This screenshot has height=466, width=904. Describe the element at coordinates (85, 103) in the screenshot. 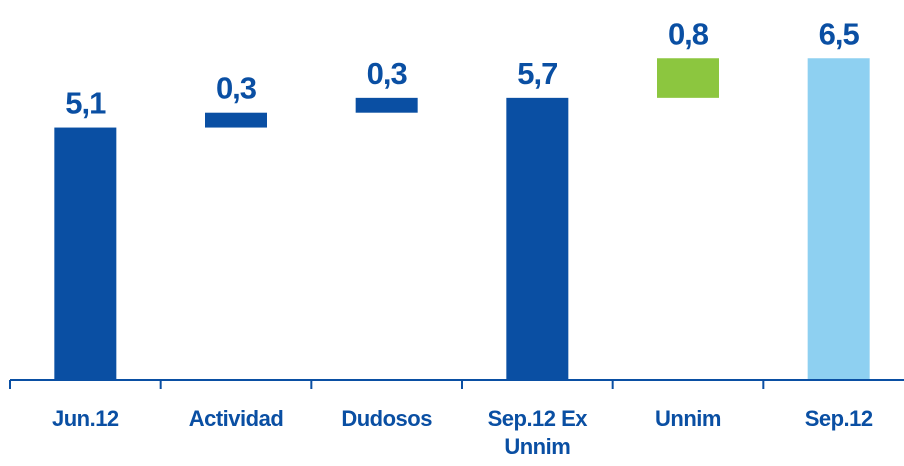

I see `value-label: 5,1` at that location.